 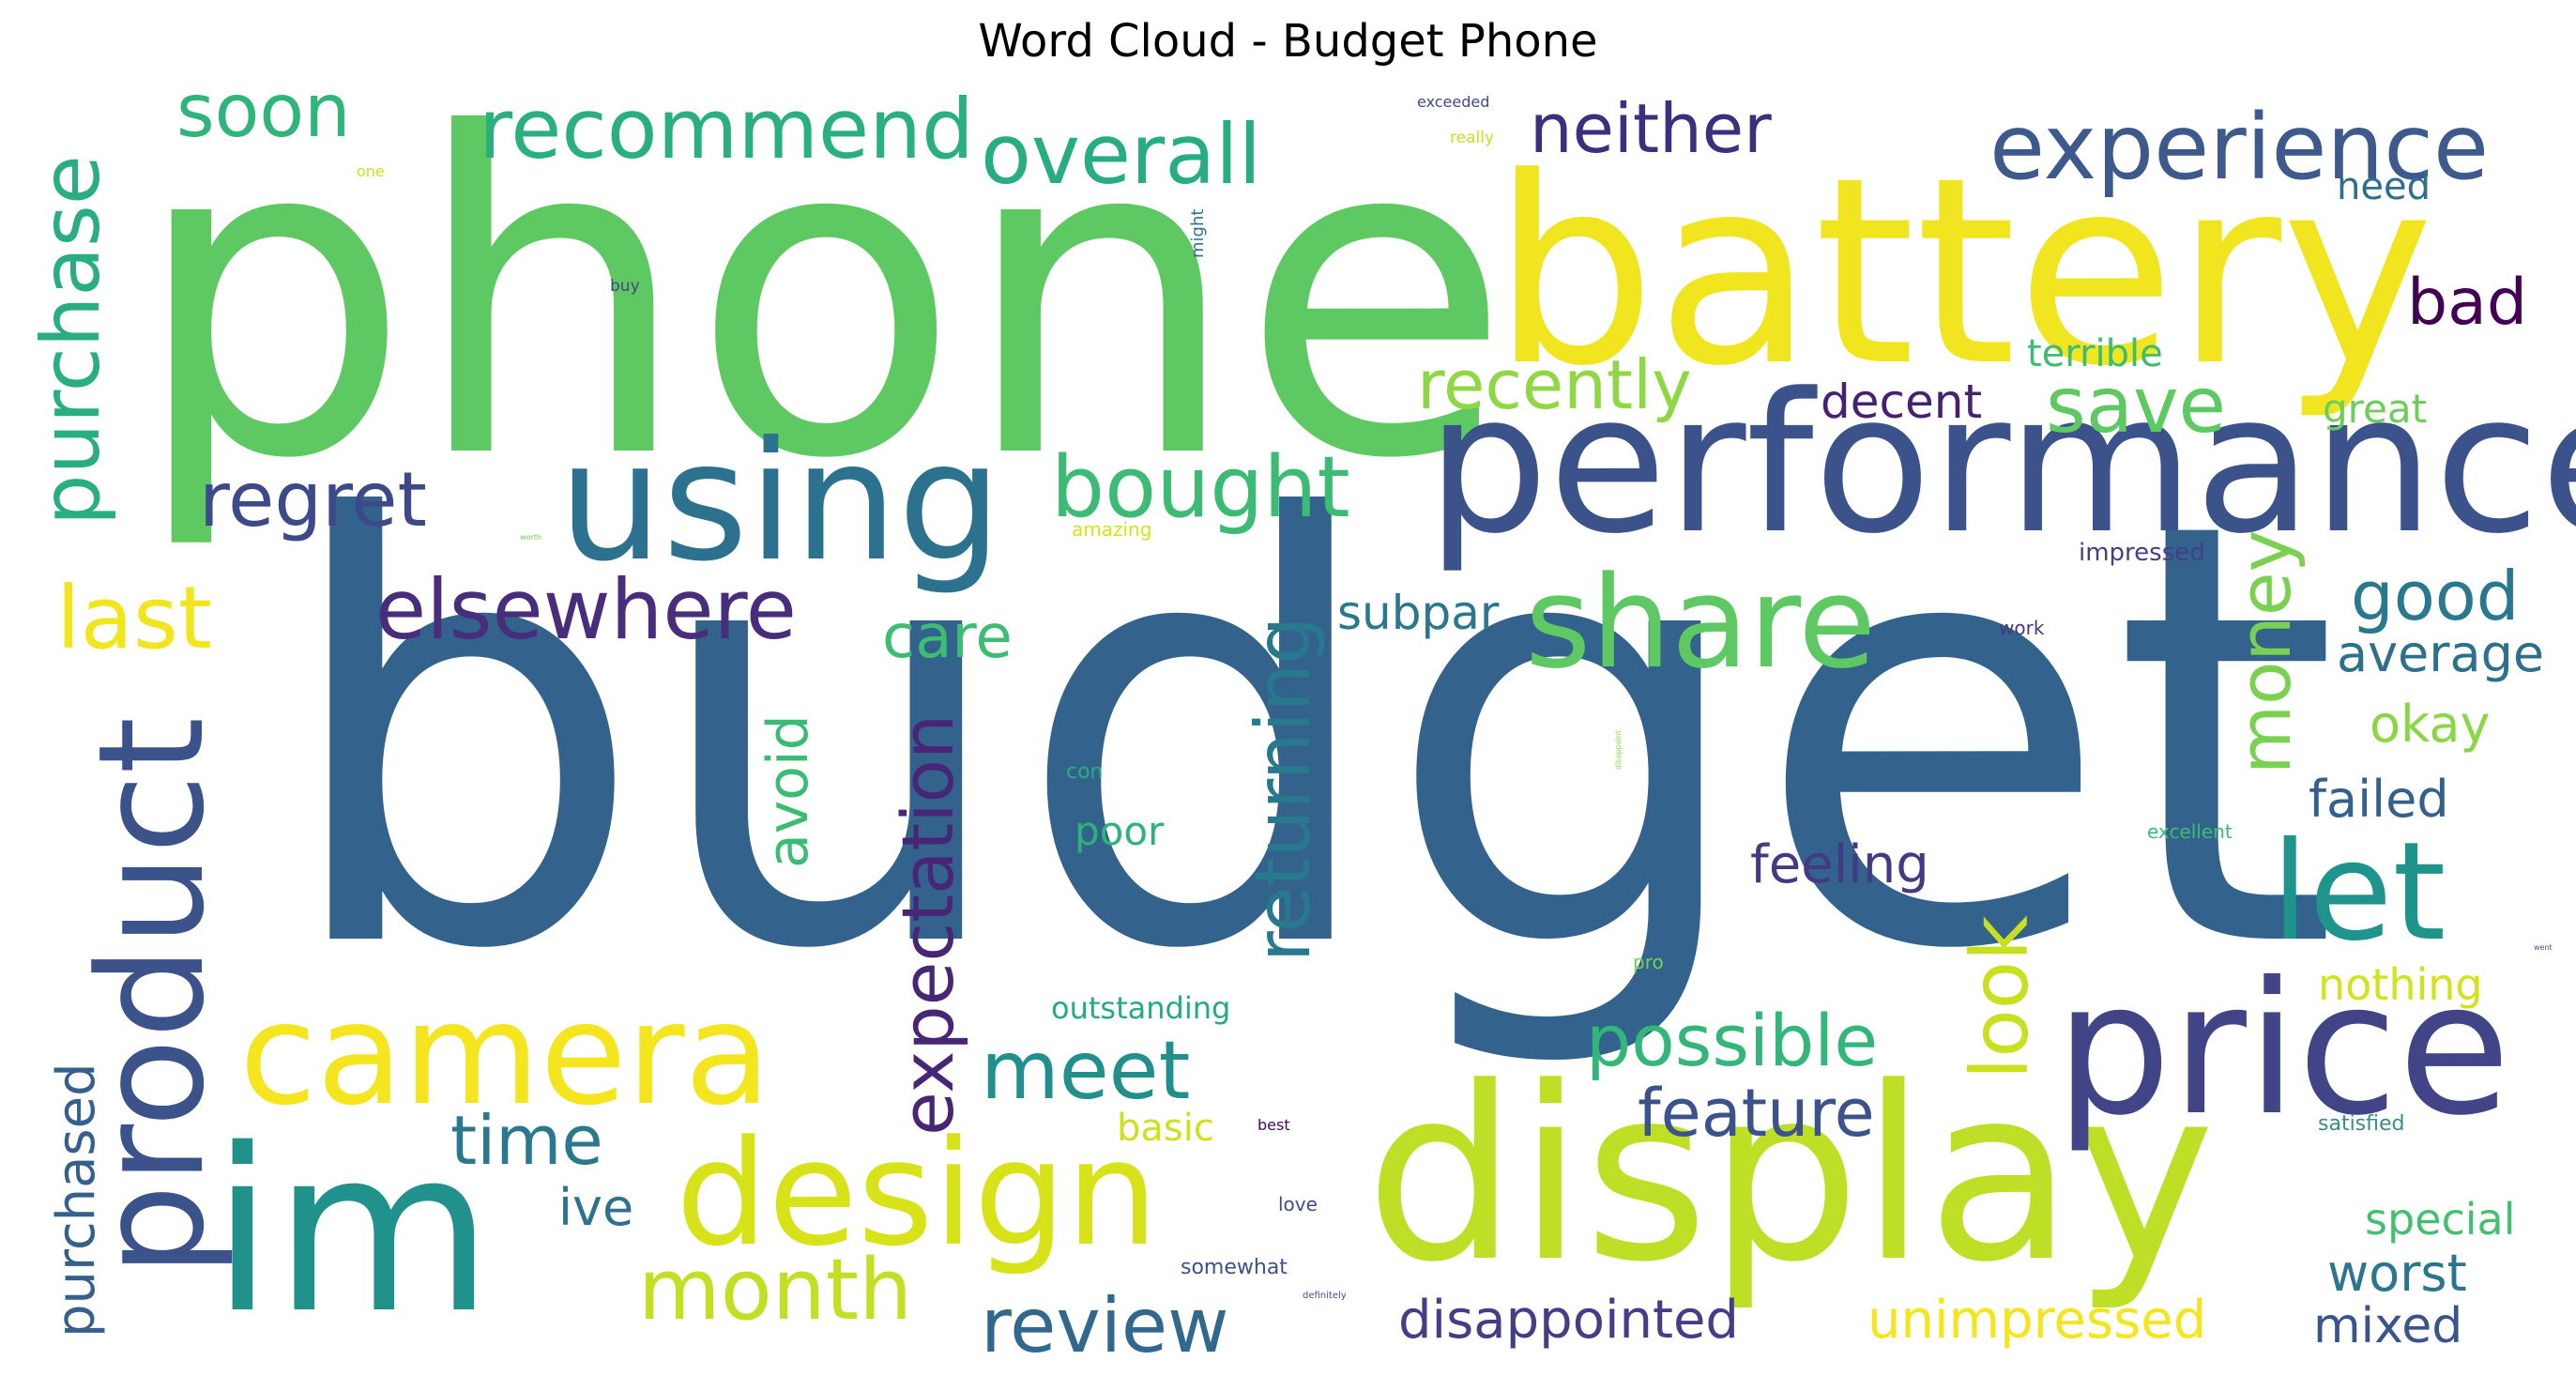 What do you see at coordinates (1554, 384) in the screenshot?
I see `word-recently: recently` at bounding box center [1554, 384].